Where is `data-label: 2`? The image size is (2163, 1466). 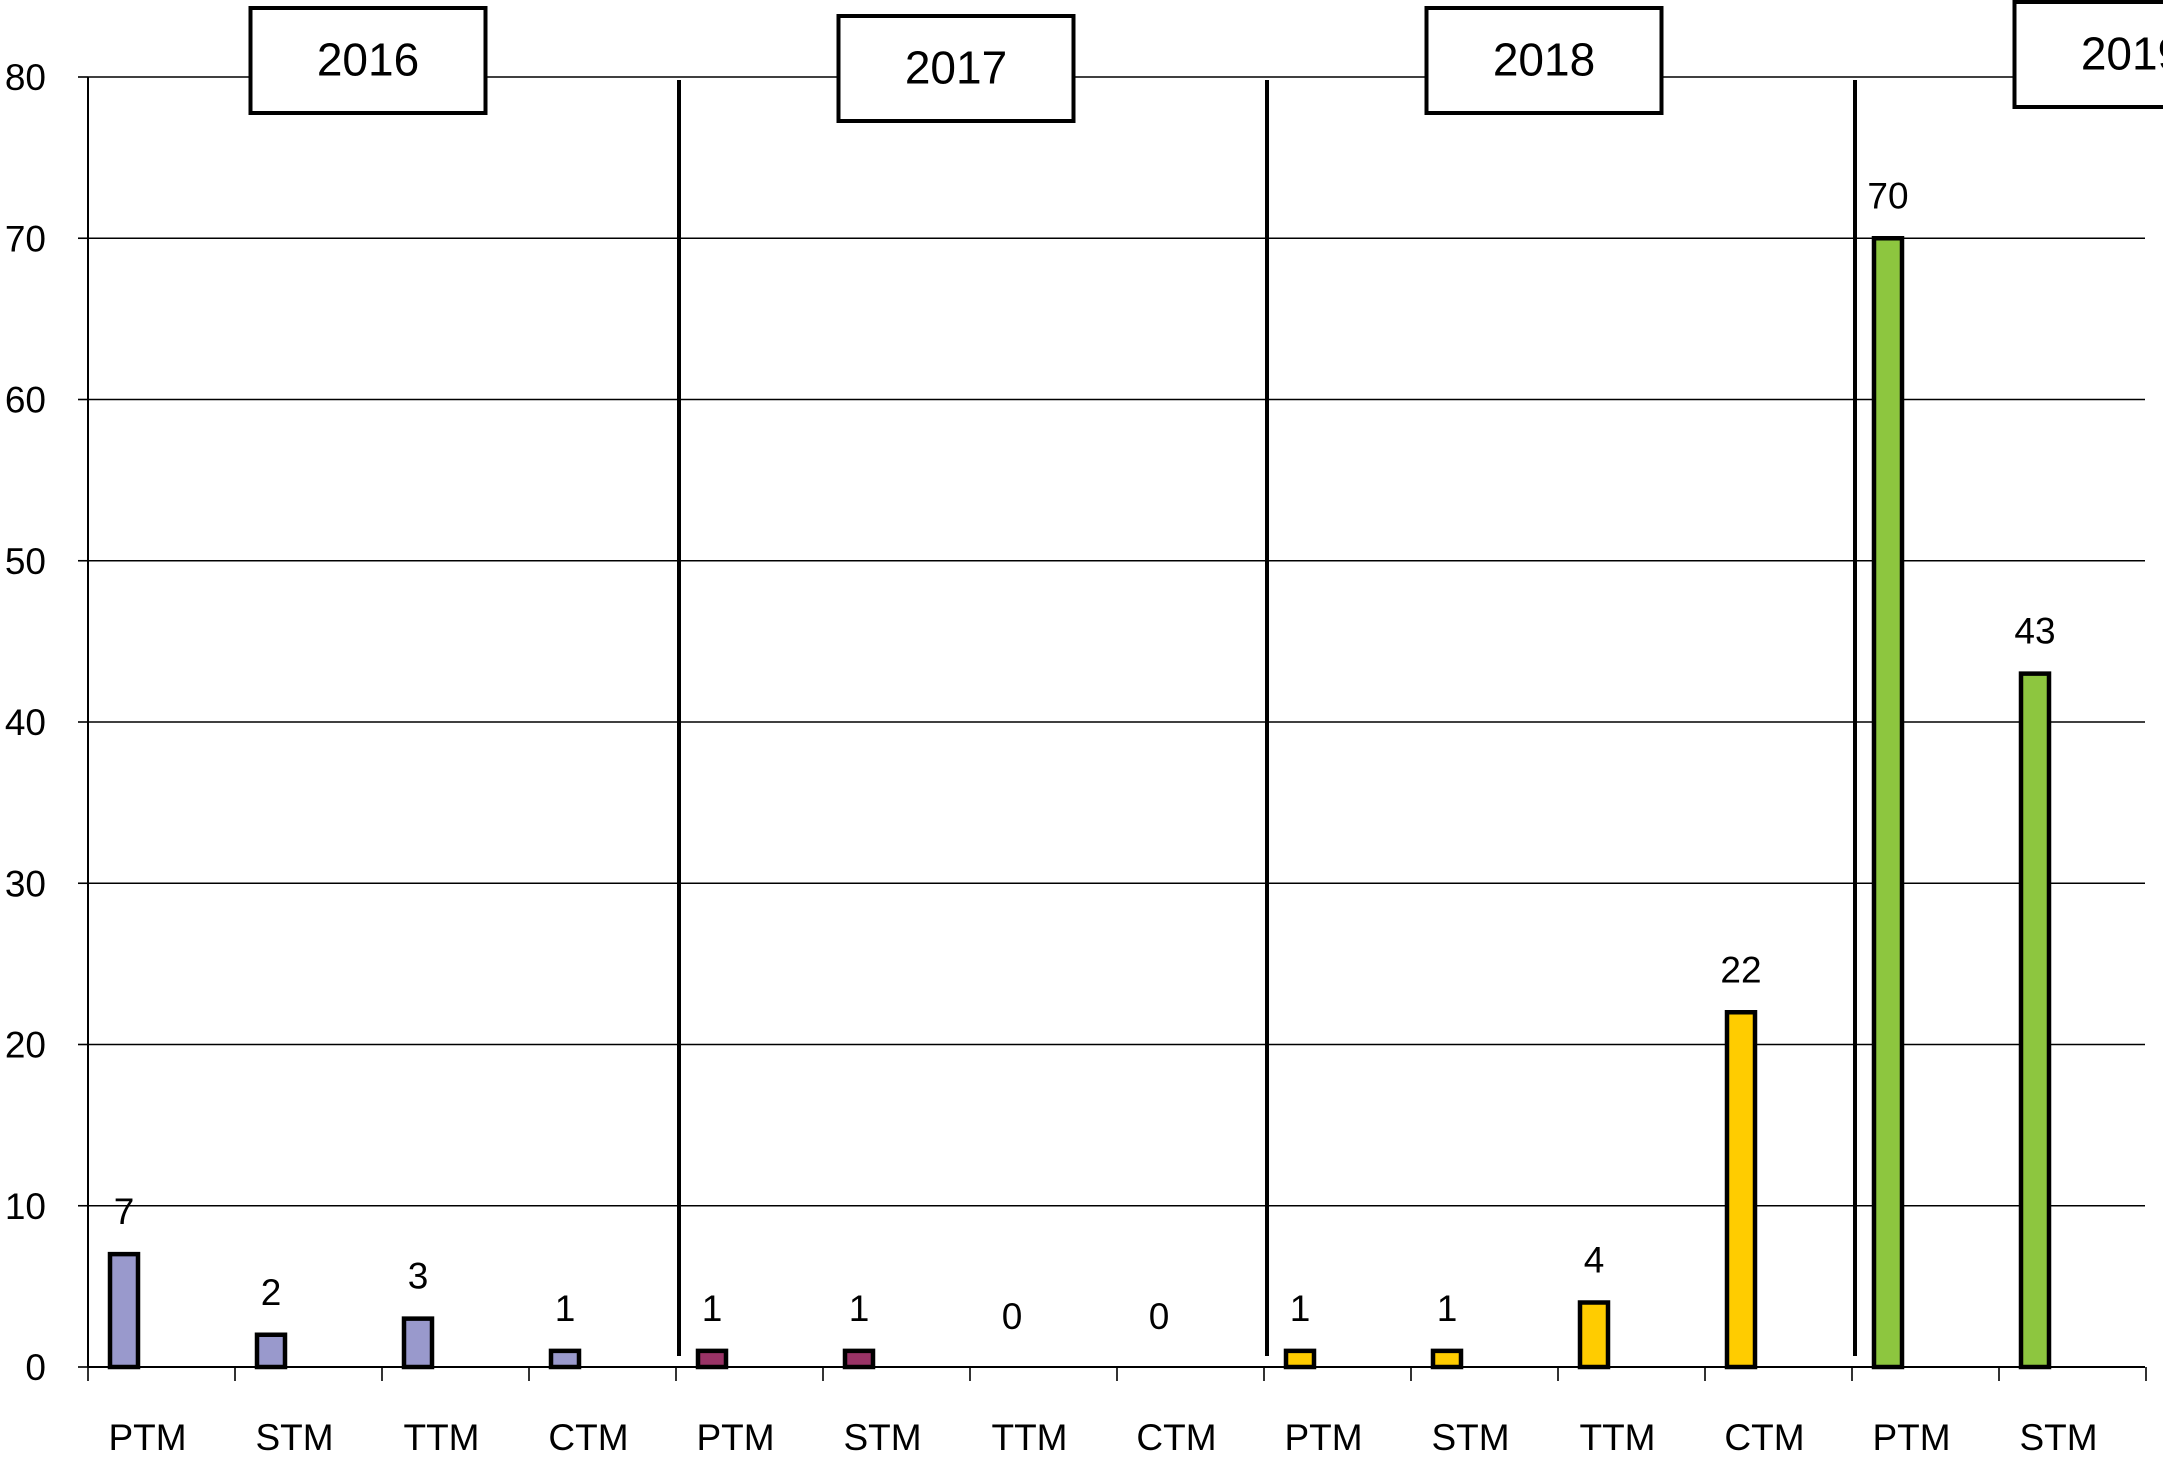
data-label: 2 is located at coordinates (271, 1292).